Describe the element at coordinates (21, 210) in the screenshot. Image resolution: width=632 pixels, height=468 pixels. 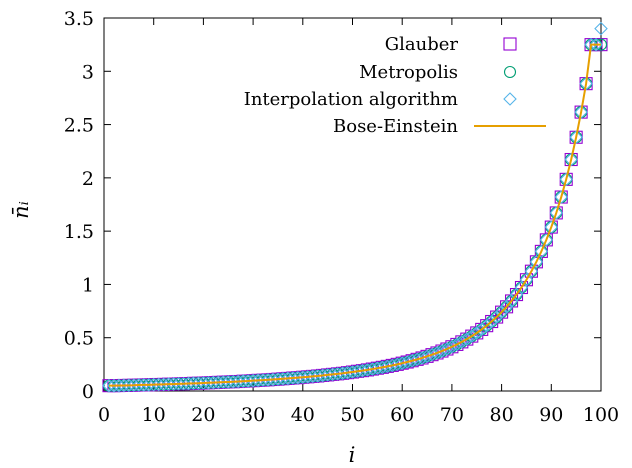
I see `y-axis-label: n̄ᵢ` at that location.